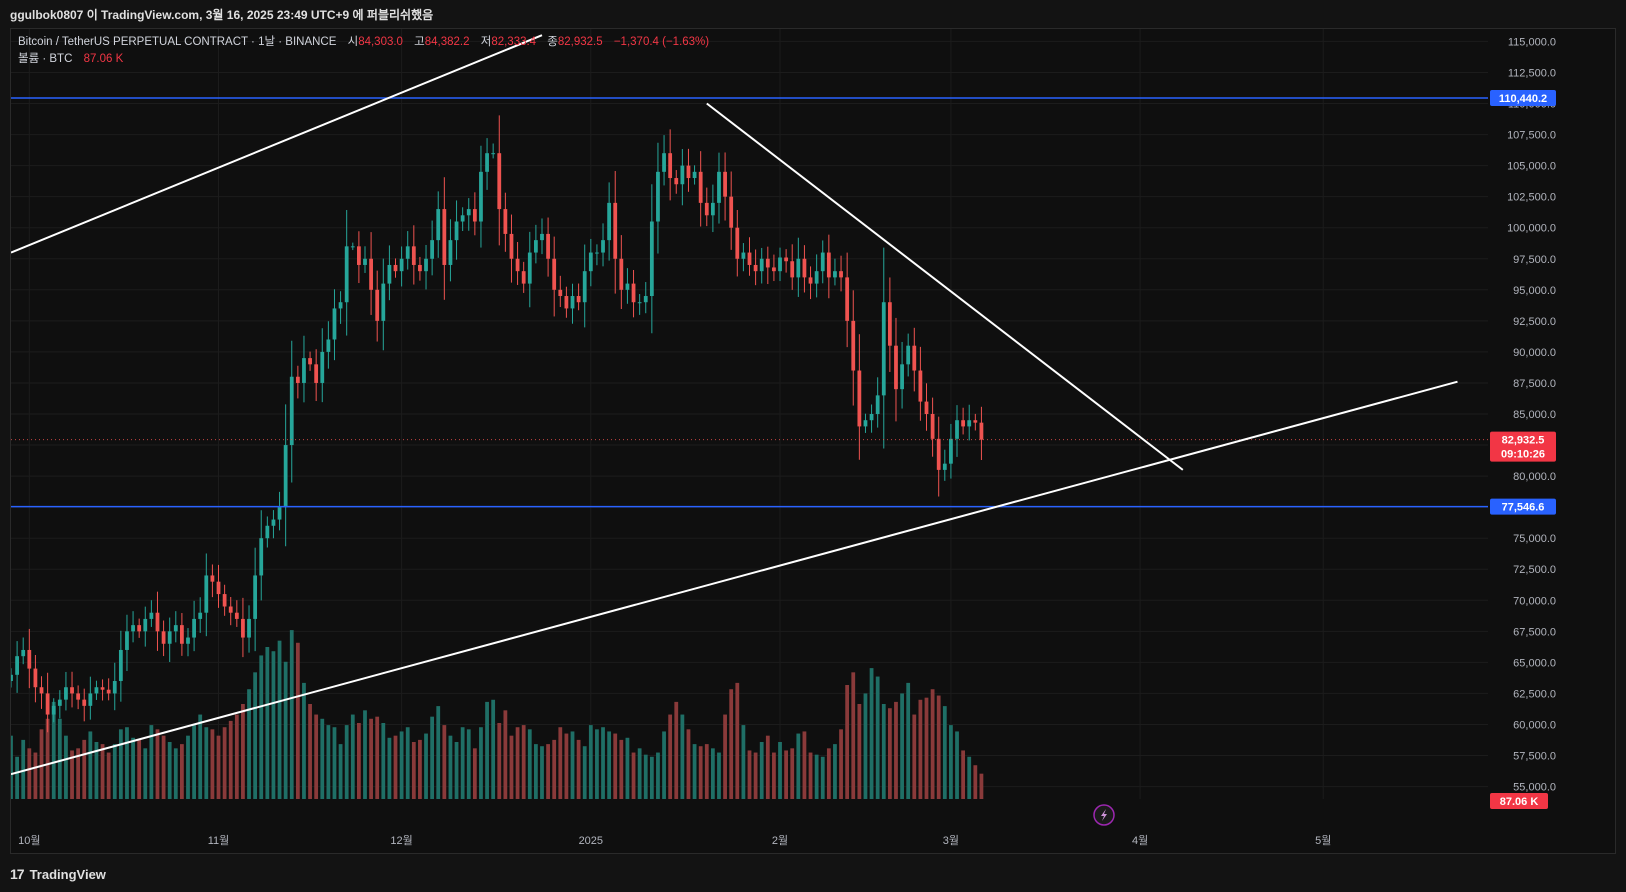 The height and width of the screenshot is (892, 1626). I want to click on footer-brand: 17 TradingView, so click(58, 874).